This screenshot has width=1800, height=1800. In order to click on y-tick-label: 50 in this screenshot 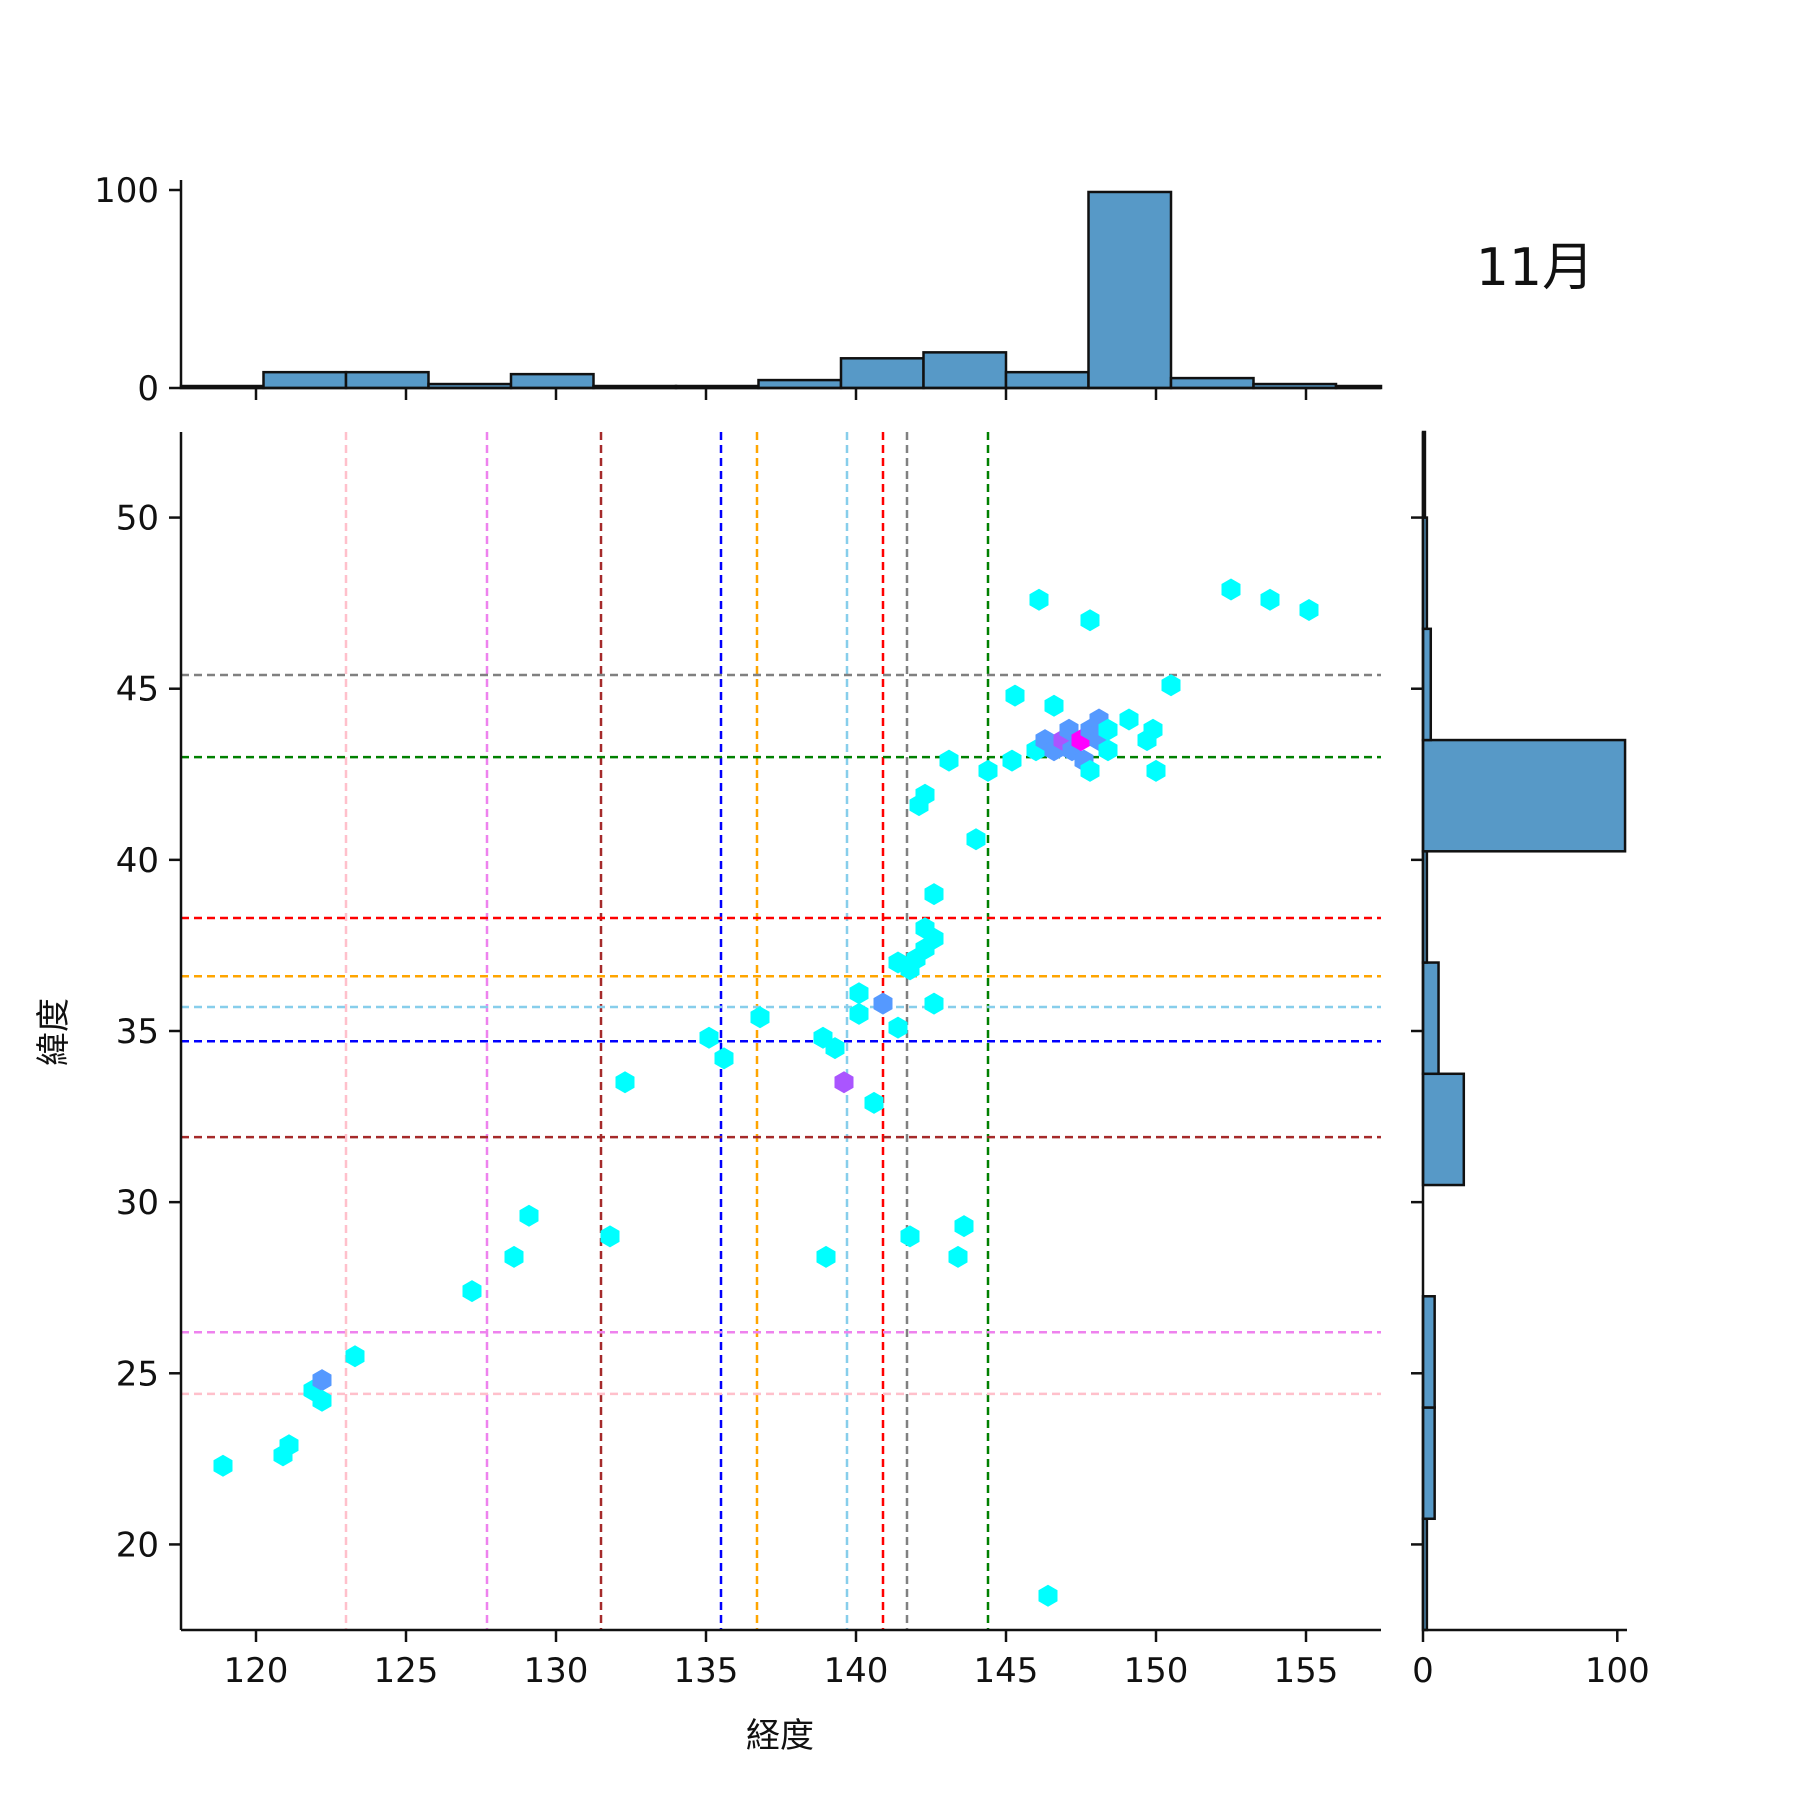, I will do `click(137, 519)`.